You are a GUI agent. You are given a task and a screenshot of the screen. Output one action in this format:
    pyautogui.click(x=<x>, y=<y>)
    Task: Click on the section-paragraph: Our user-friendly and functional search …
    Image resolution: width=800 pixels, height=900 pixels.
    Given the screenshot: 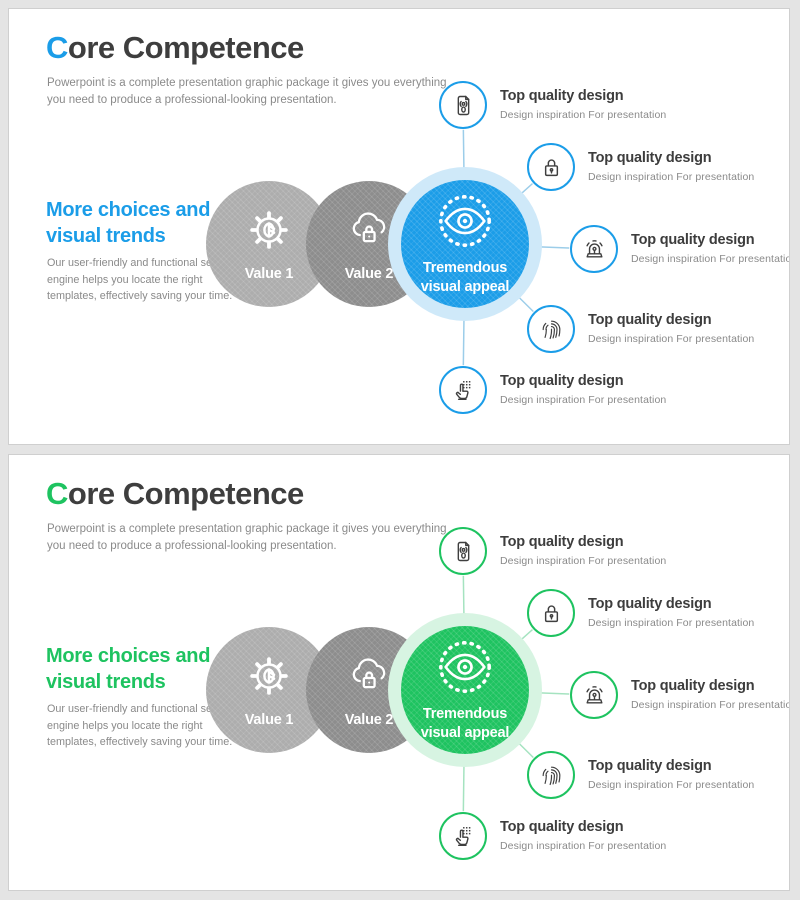 What is the action you would take?
    pyautogui.click(x=140, y=280)
    